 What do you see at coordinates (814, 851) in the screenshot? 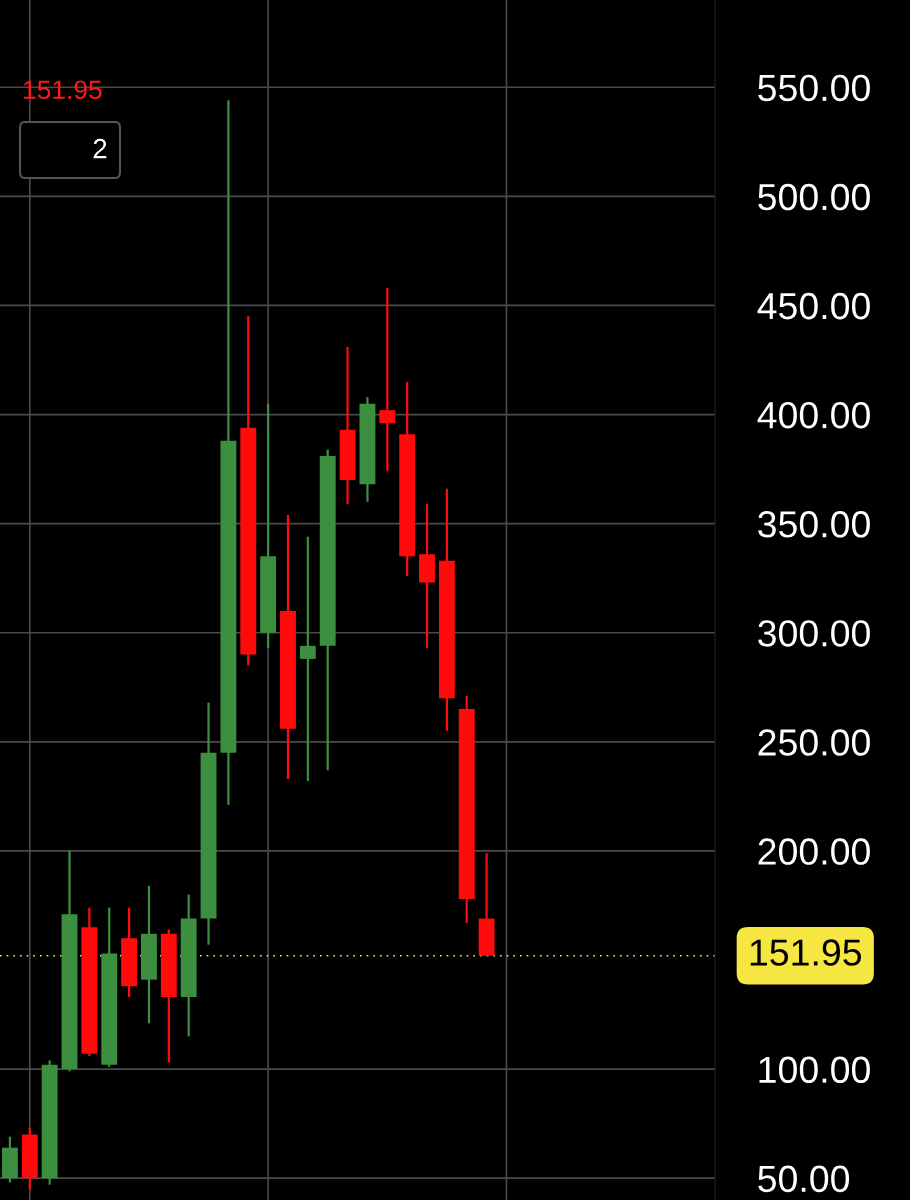
I see `y-tick-label: 200.00` at bounding box center [814, 851].